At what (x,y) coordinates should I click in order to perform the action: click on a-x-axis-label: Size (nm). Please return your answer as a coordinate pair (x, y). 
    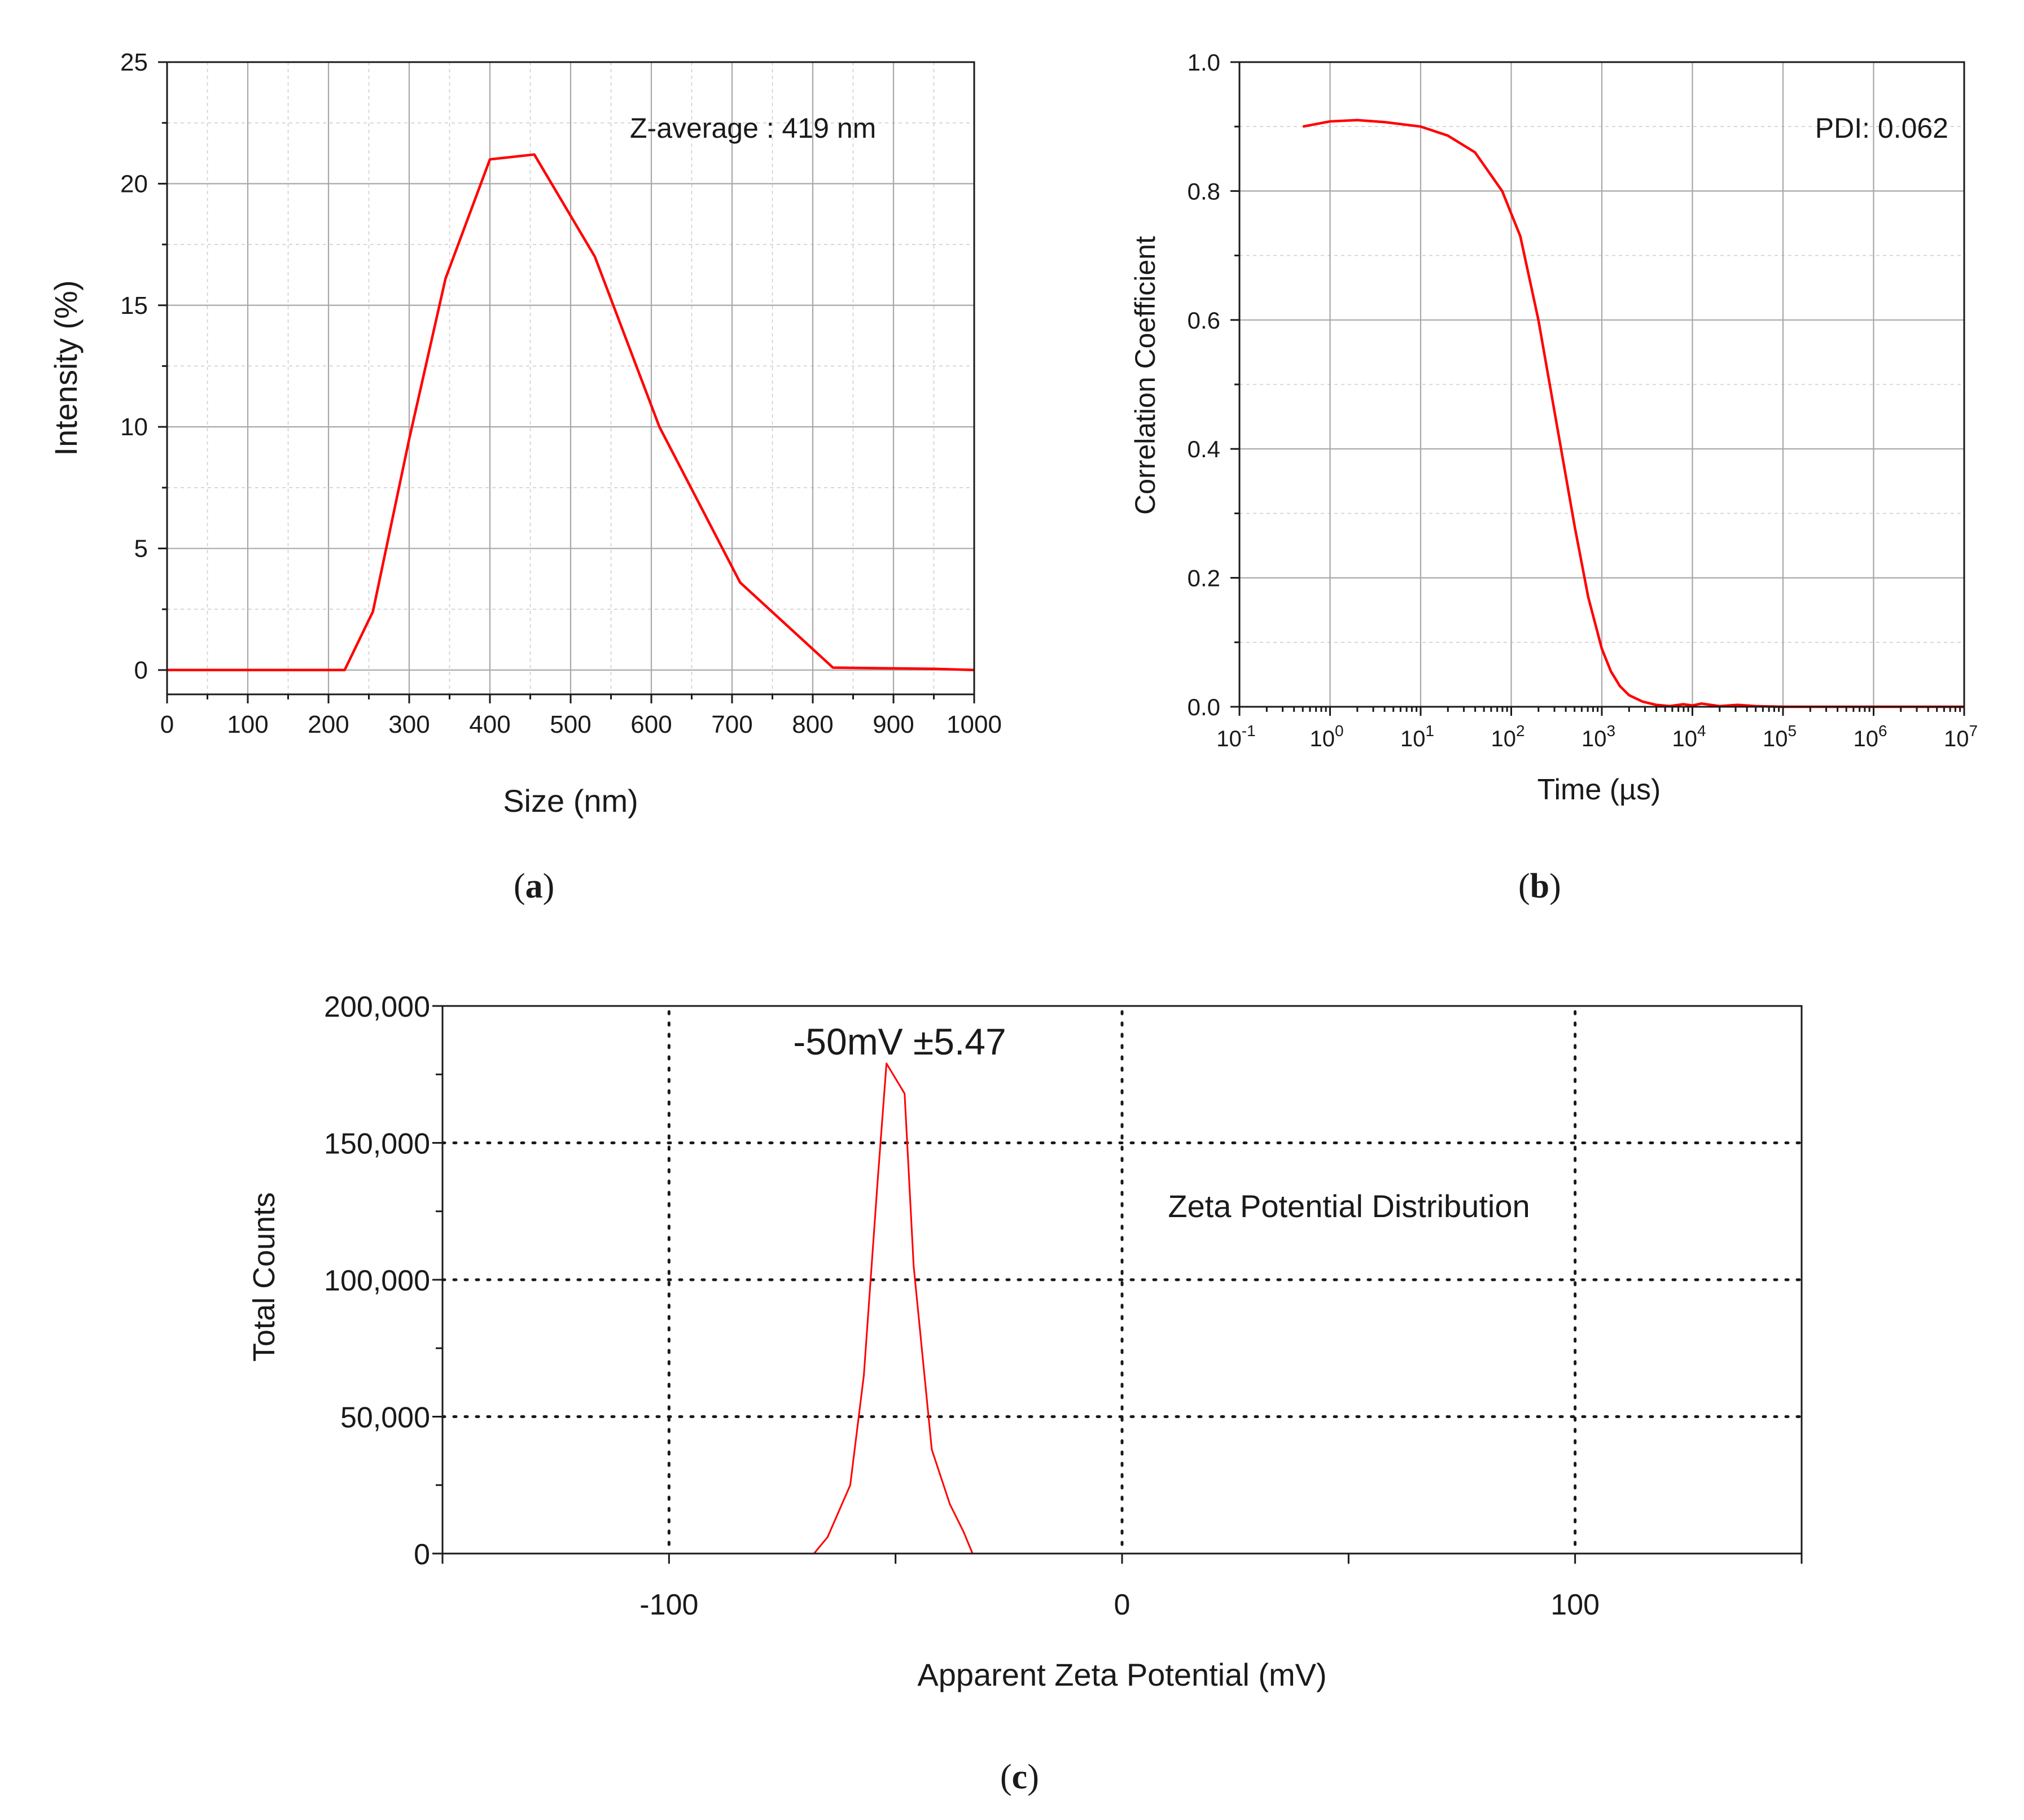
    Looking at the image, I should click on (570, 801).